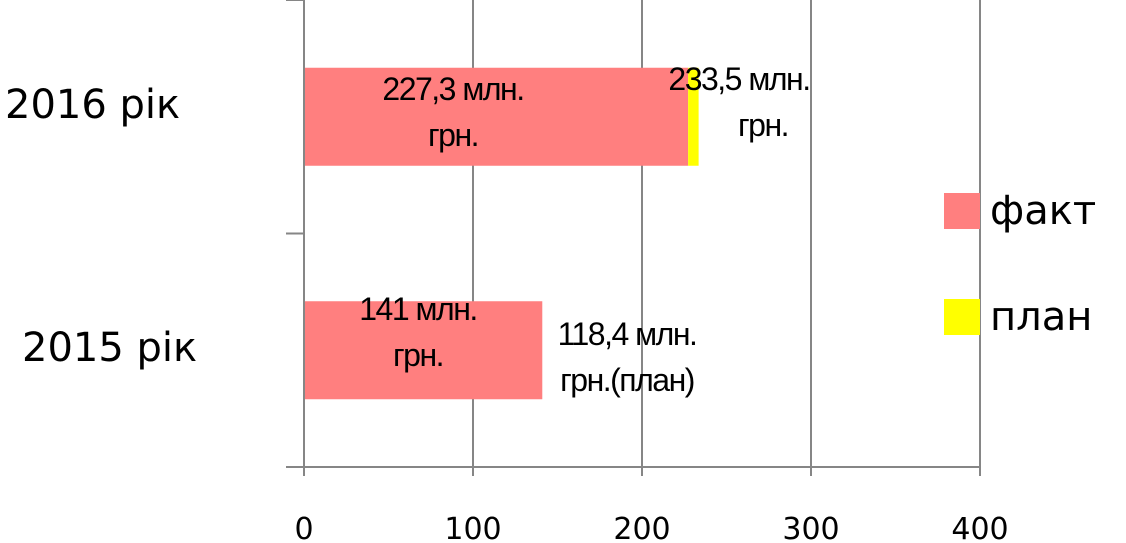 This screenshot has height=543, width=1126. What do you see at coordinates (303, 527) in the screenshot?
I see `x-tick-label: 0` at bounding box center [303, 527].